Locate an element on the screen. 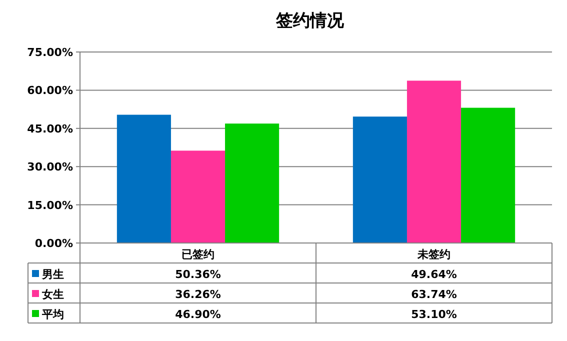 This screenshot has width=567, height=341. x-tick-label: 已签约 is located at coordinates (198, 254).